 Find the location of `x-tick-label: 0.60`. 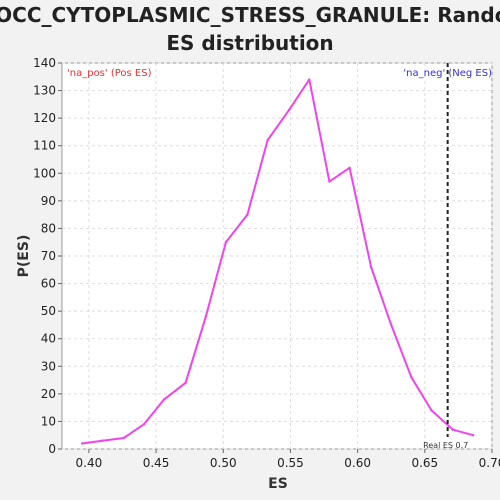

x-tick-label: 0.60 is located at coordinates (357, 463).